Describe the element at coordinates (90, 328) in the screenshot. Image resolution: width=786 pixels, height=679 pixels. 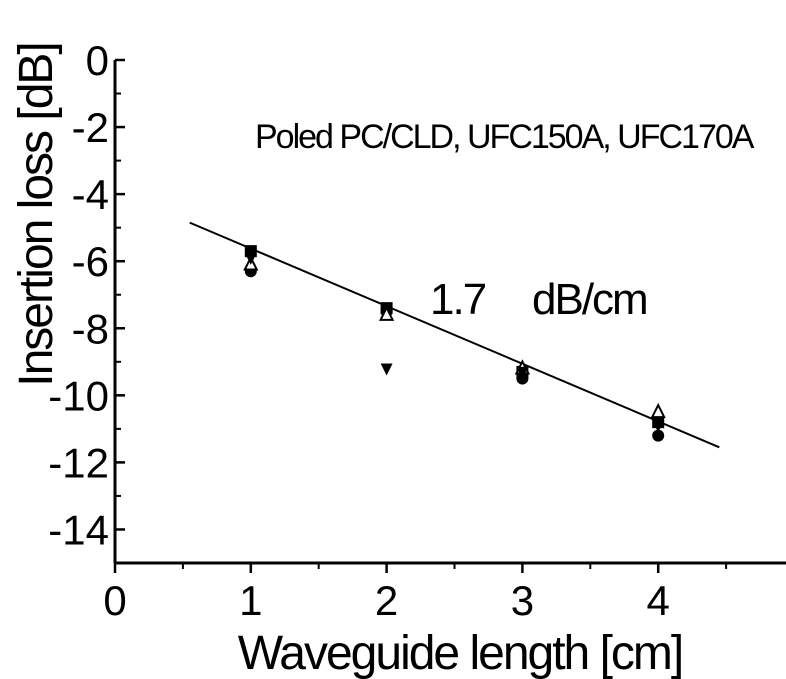
I see `y-tick-label: -8` at that location.